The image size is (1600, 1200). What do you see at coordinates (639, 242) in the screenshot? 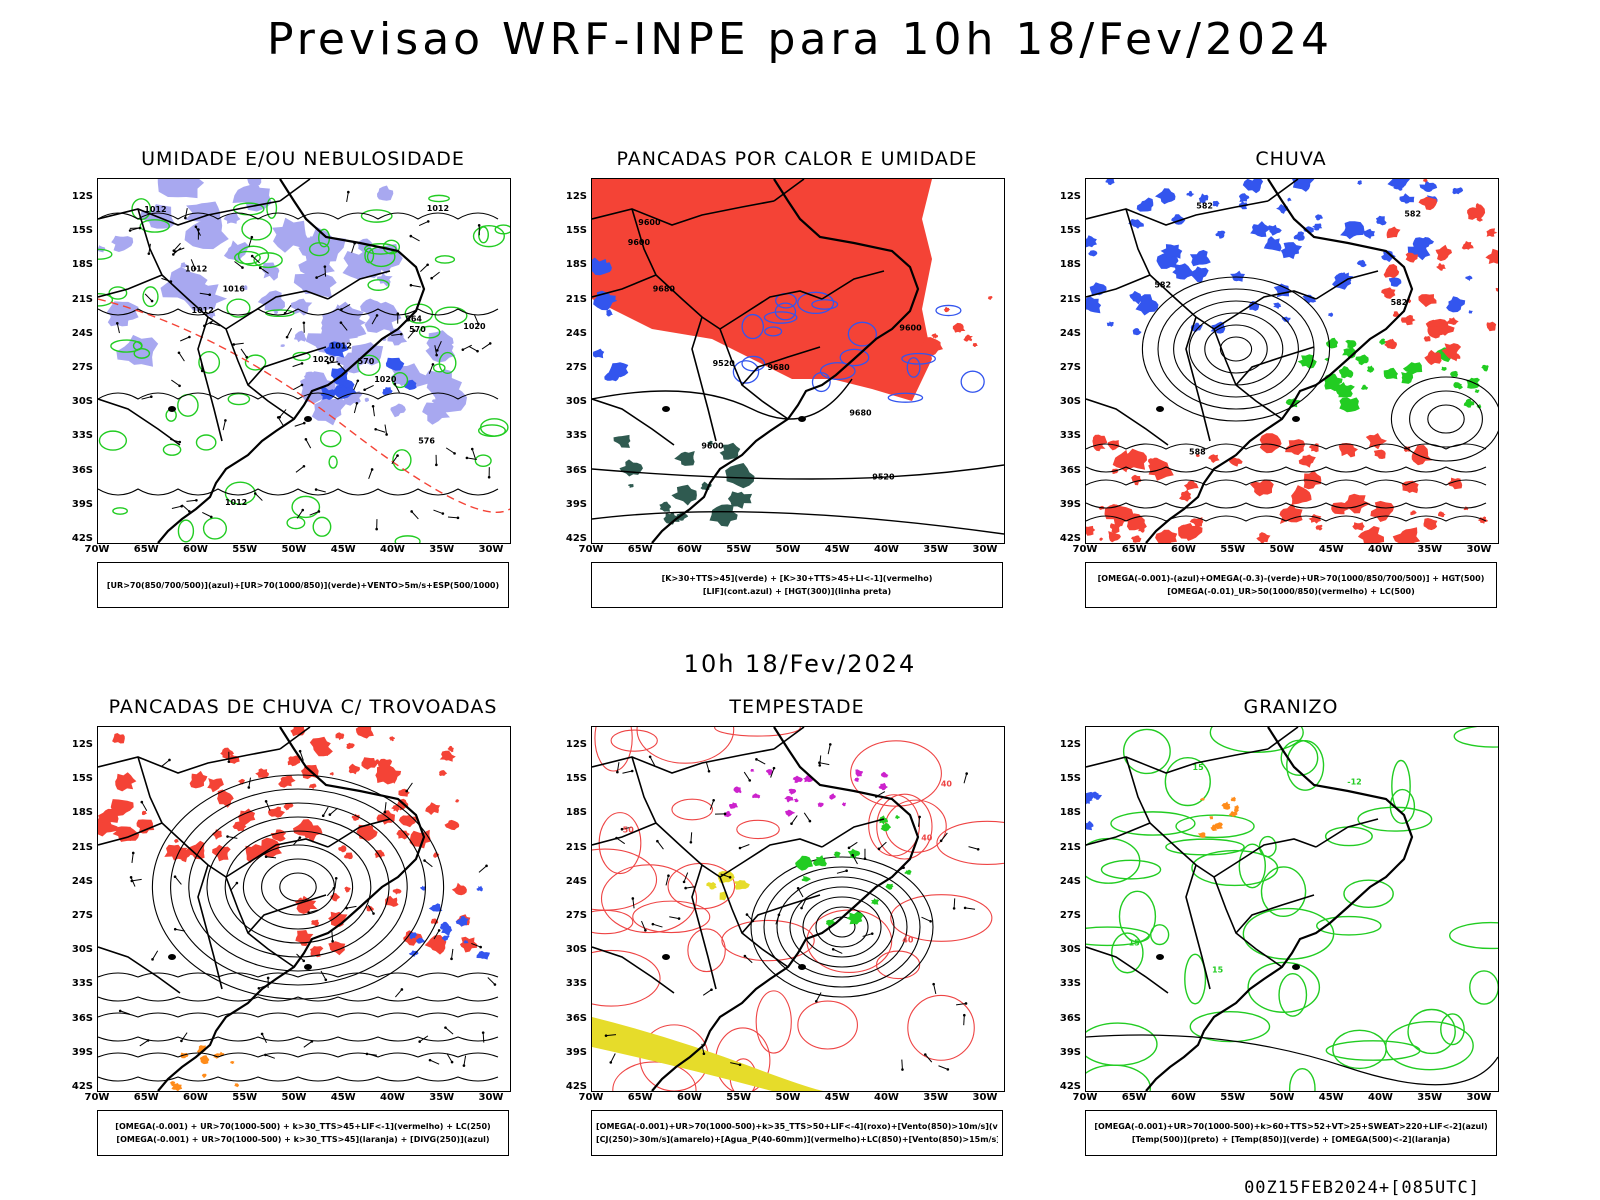
I see `contour-label: 9600` at bounding box center [639, 242].